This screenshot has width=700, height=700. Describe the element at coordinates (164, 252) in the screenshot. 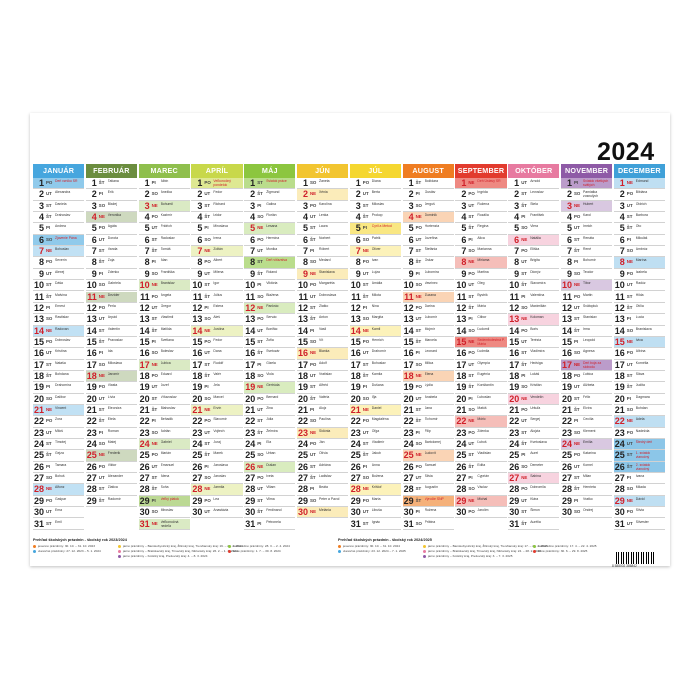

I see `day-row: 7 ŠT Tomáš` at that location.